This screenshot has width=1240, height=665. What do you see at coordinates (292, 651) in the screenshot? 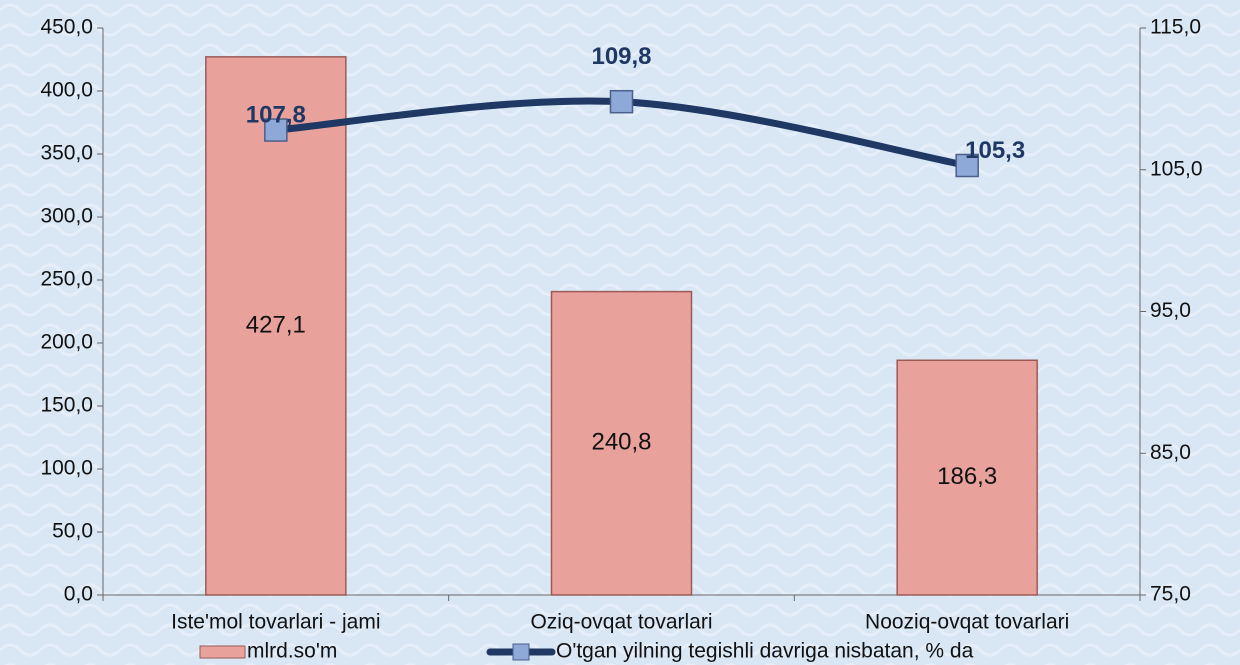
I see `legend-label: mlrd.so'm` at bounding box center [292, 651].